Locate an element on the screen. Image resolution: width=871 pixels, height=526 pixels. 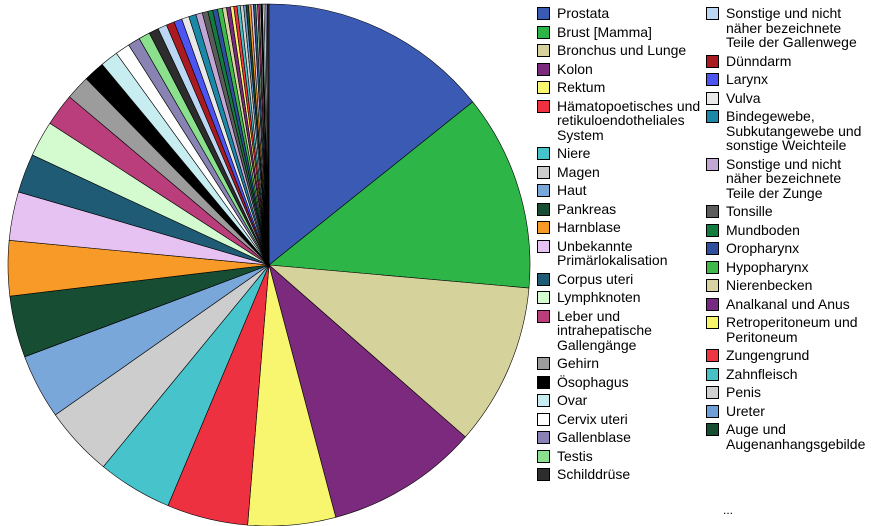
legend-label: Zahnfleisch is located at coordinates (762, 373).